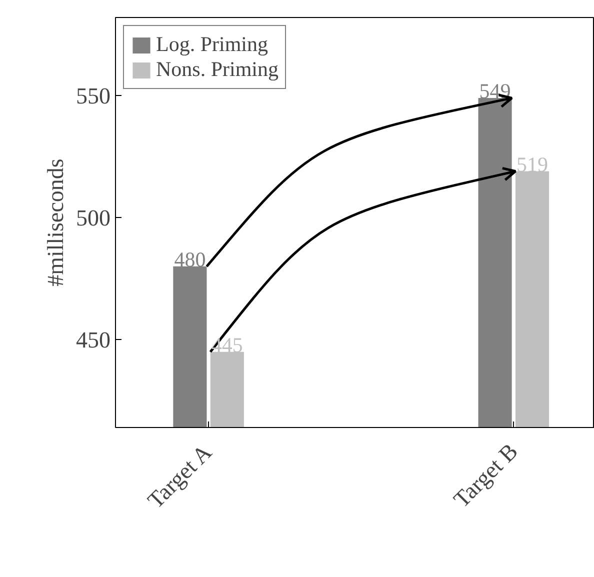 The width and height of the screenshot is (594, 577). I want to click on data-label: 549, so click(495, 91).